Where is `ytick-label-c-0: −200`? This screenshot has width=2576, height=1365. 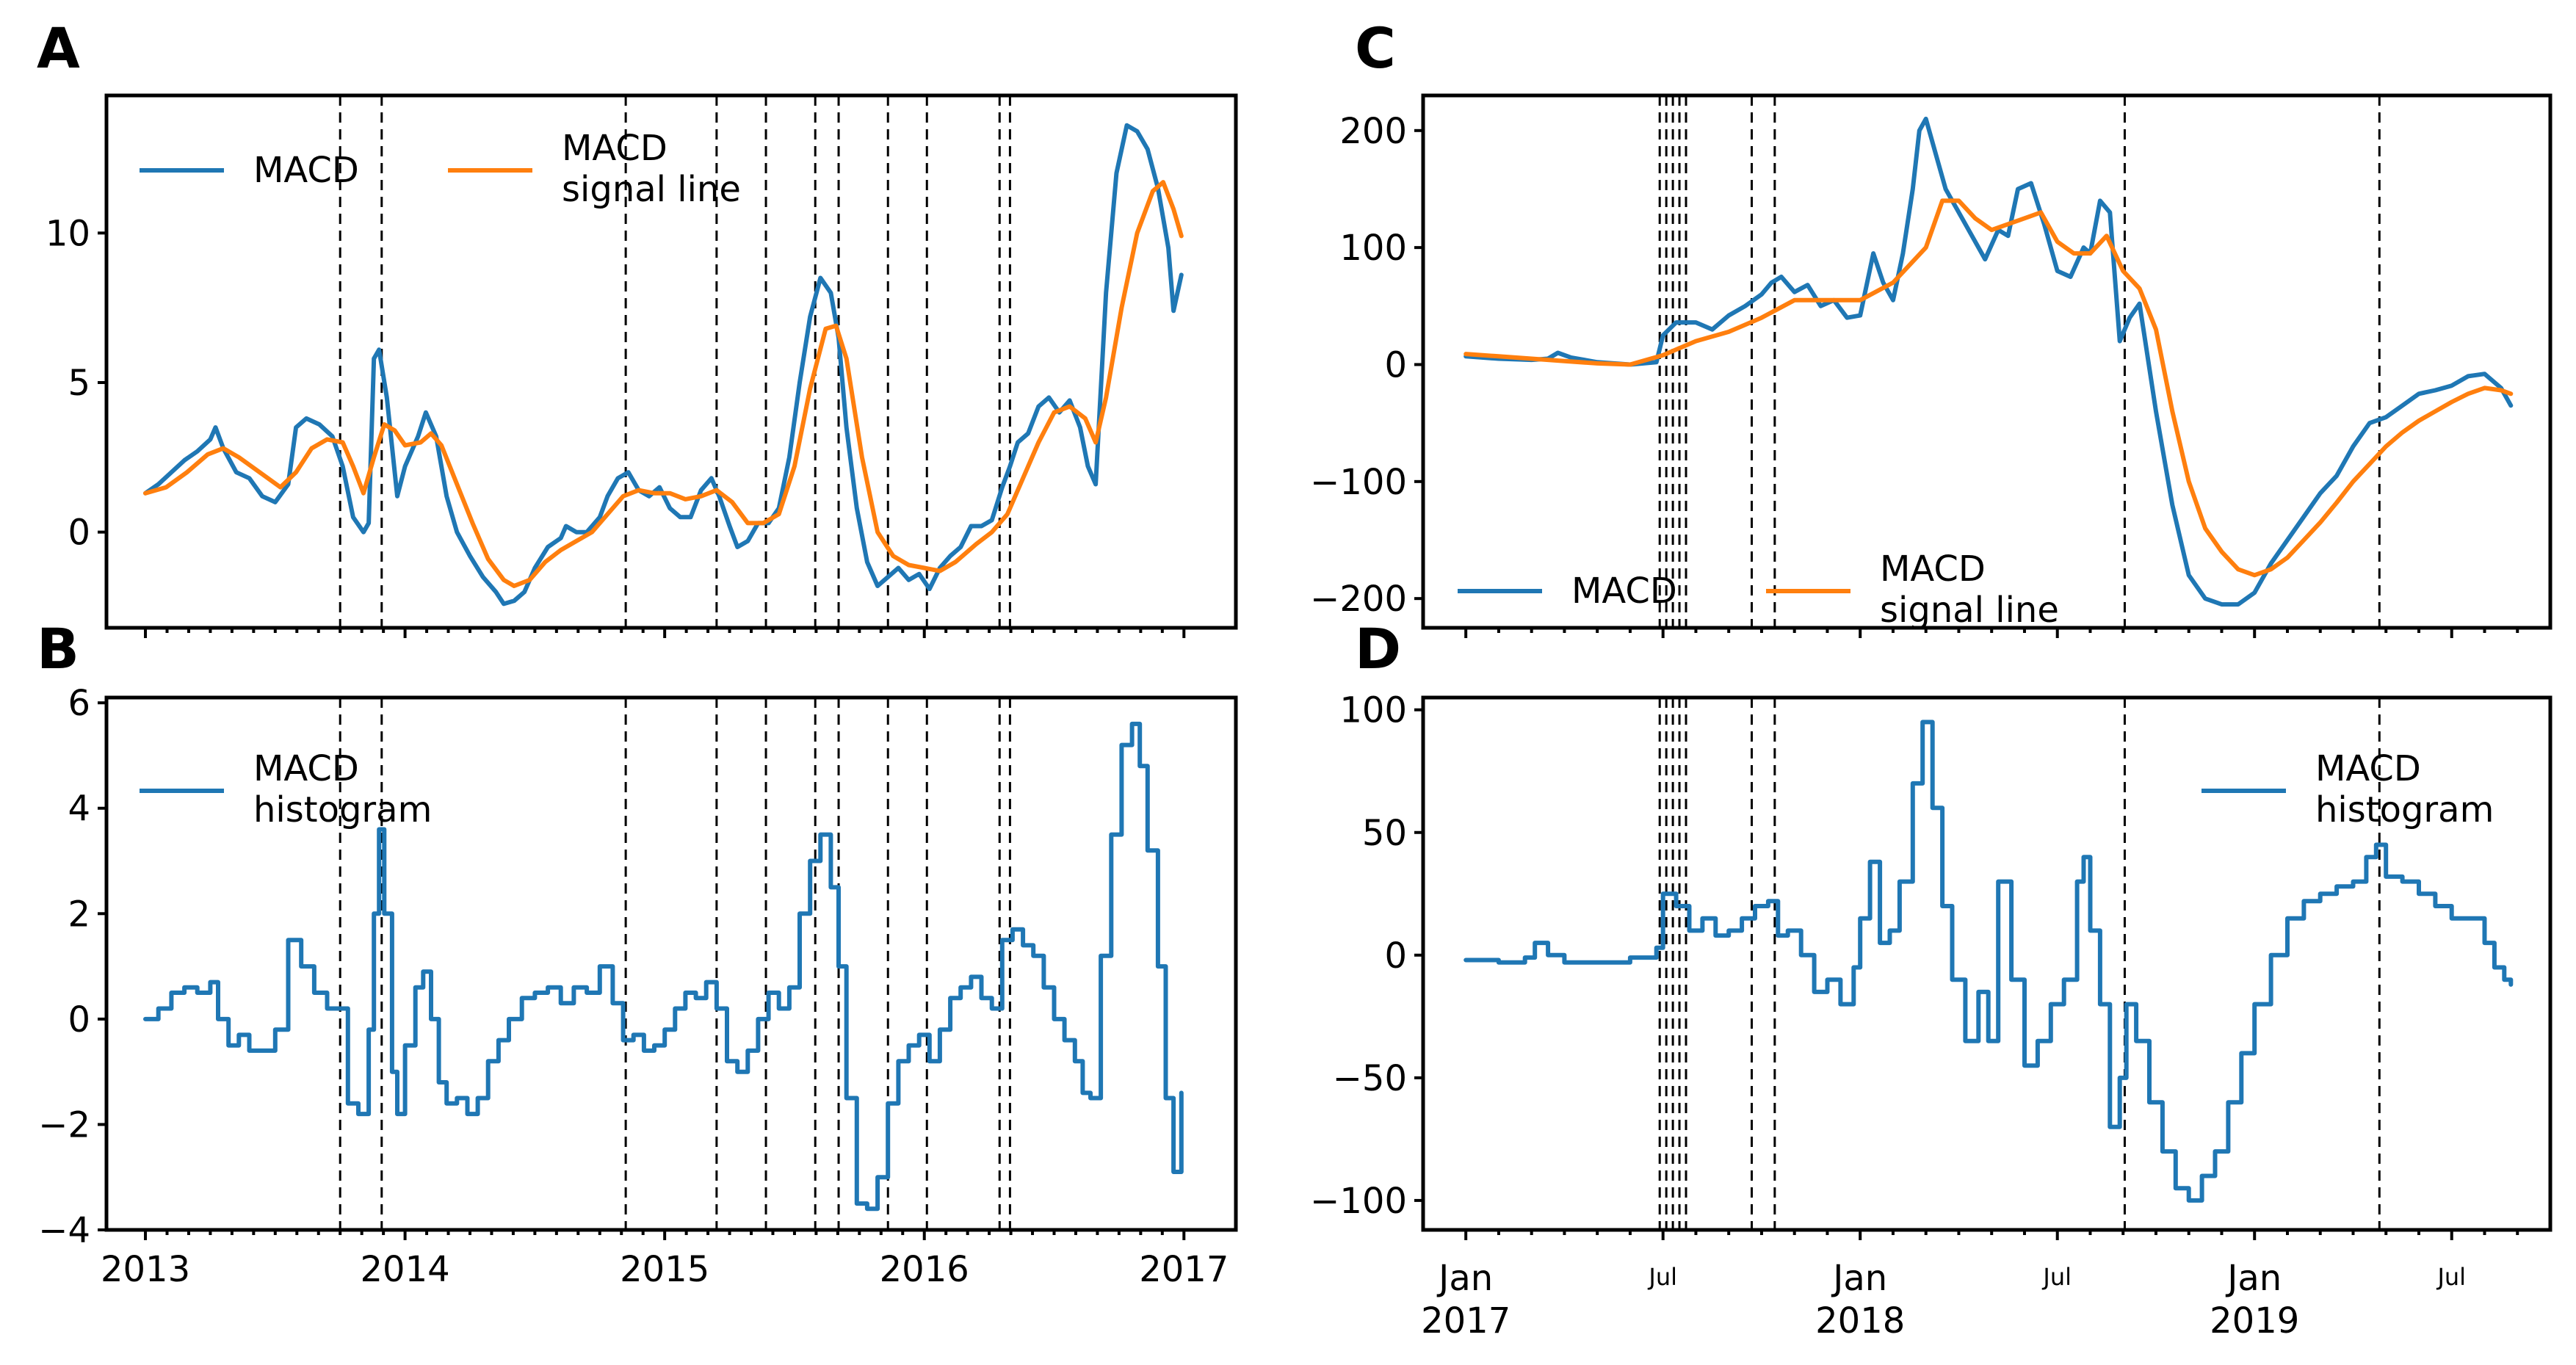
ytick-label-c-0: −200 is located at coordinates (1358, 599).